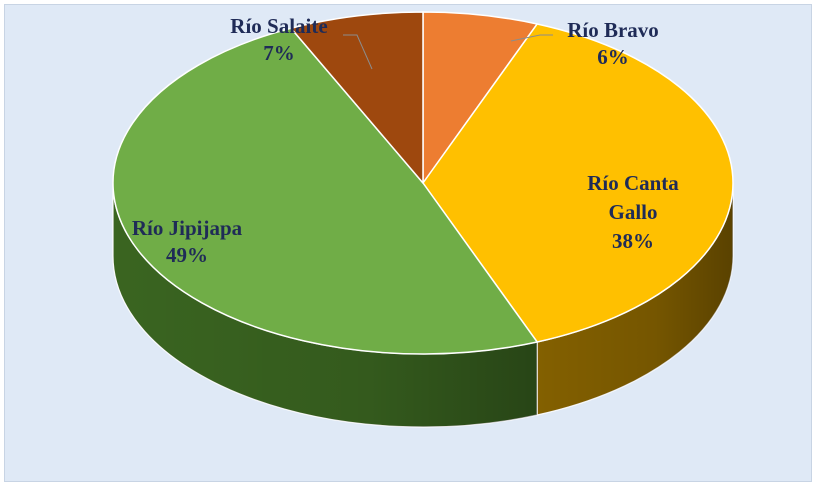 Image resolution: width=820 pixels, height=489 pixels. Describe the element at coordinates (448, 52) in the screenshot. I see `leader-lines` at that location.